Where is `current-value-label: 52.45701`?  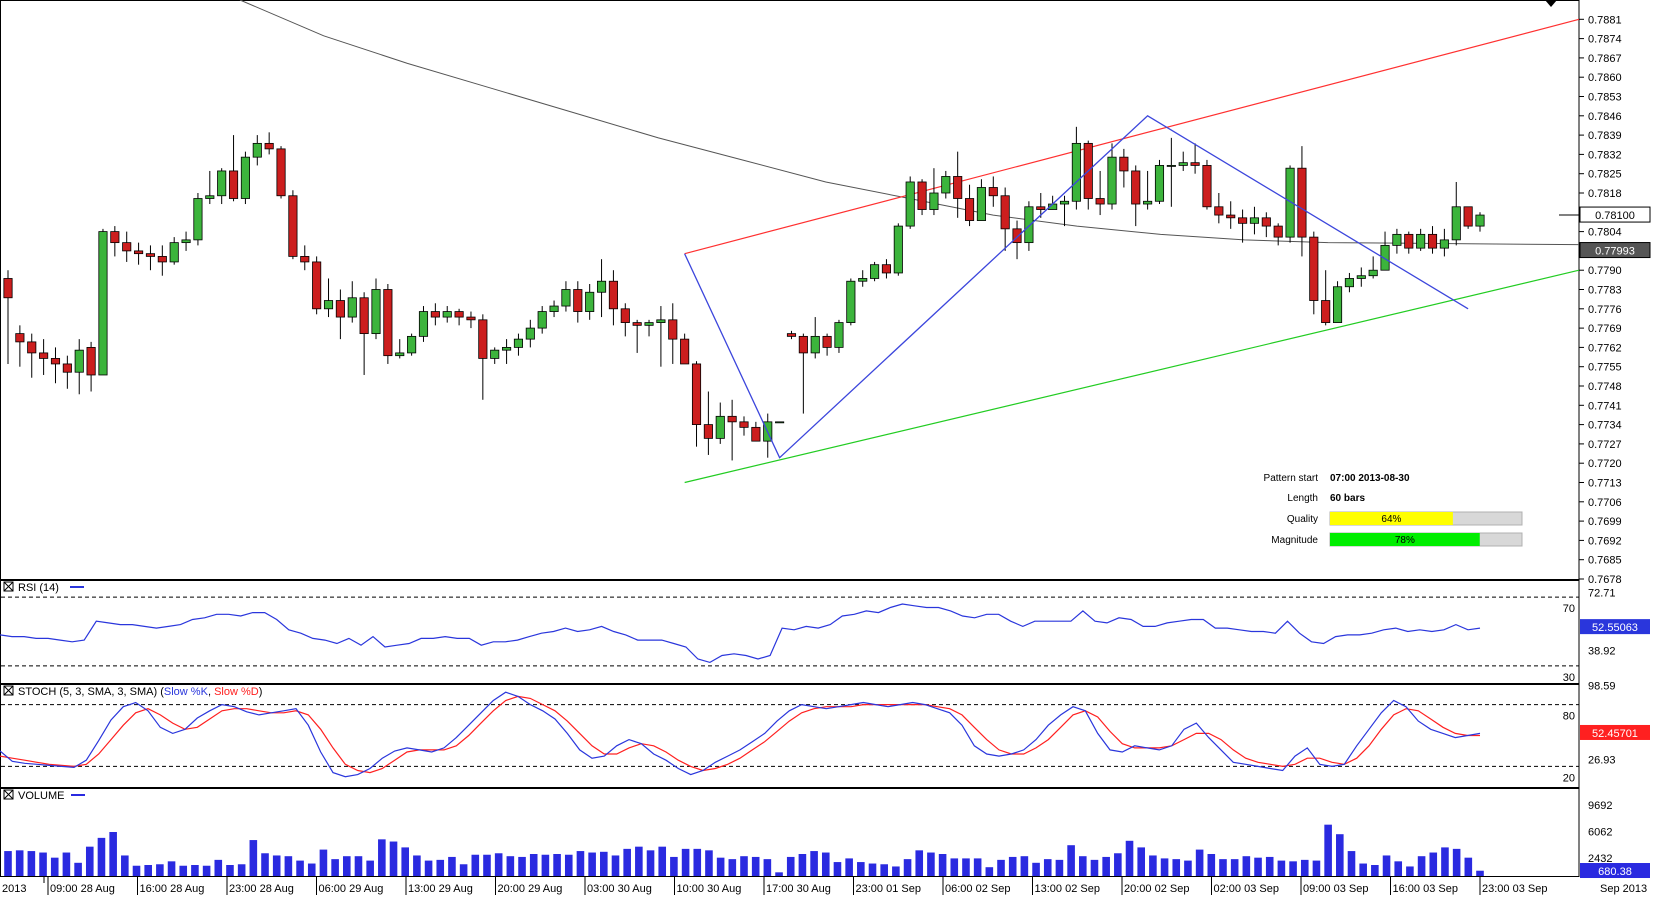 current-value-label: 52.45701 is located at coordinates (1615, 734).